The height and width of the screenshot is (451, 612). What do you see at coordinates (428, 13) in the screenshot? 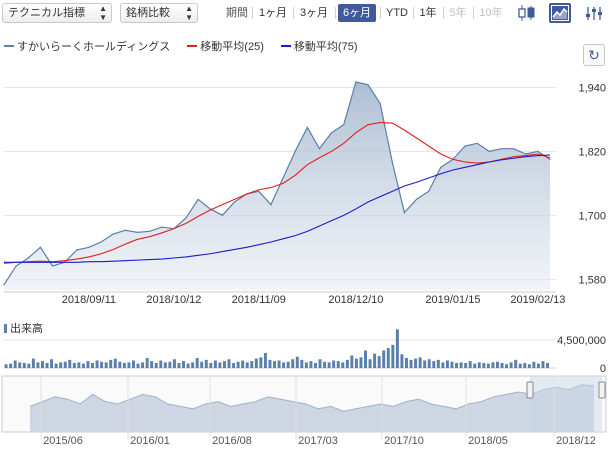
I see `period-1y-button: 1年` at bounding box center [428, 13].